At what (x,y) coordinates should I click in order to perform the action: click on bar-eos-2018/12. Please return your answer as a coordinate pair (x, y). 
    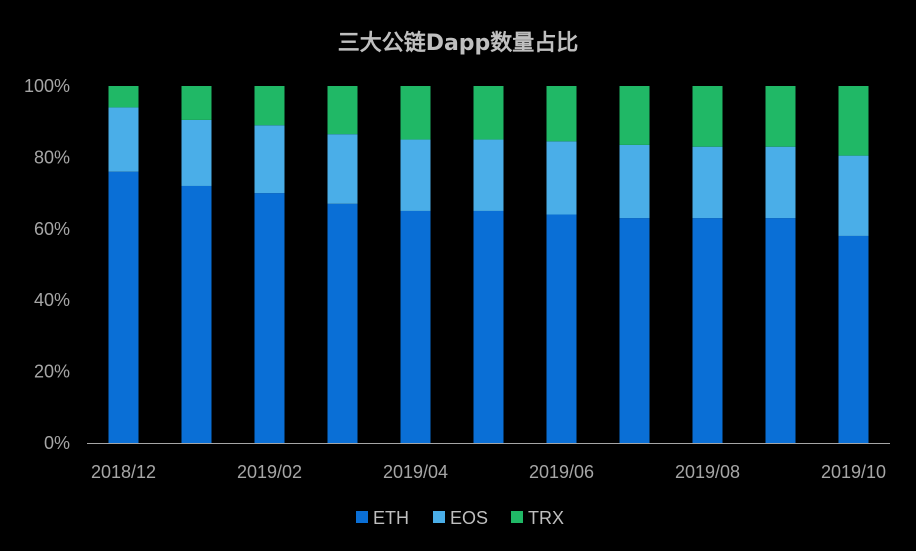
    Looking at the image, I should click on (123, 139).